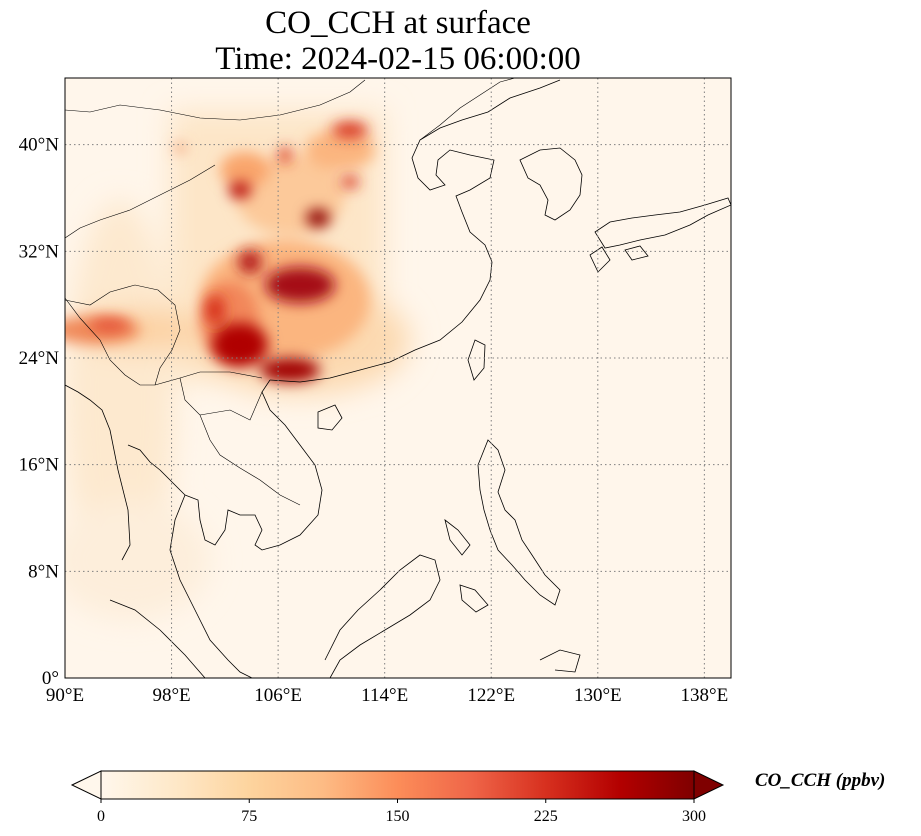 This screenshot has height=836, width=921. What do you see at coordinates (50, 678) in the screenshot?
I see `latitude-tick-label: 0°` at bounding box center [50, 678].